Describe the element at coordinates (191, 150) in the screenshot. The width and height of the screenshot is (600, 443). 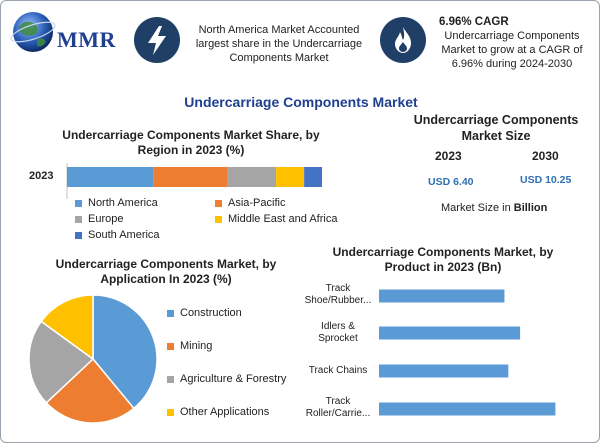
I see `region-chart-title-line-2: Region in 2023 (%)` at that location.